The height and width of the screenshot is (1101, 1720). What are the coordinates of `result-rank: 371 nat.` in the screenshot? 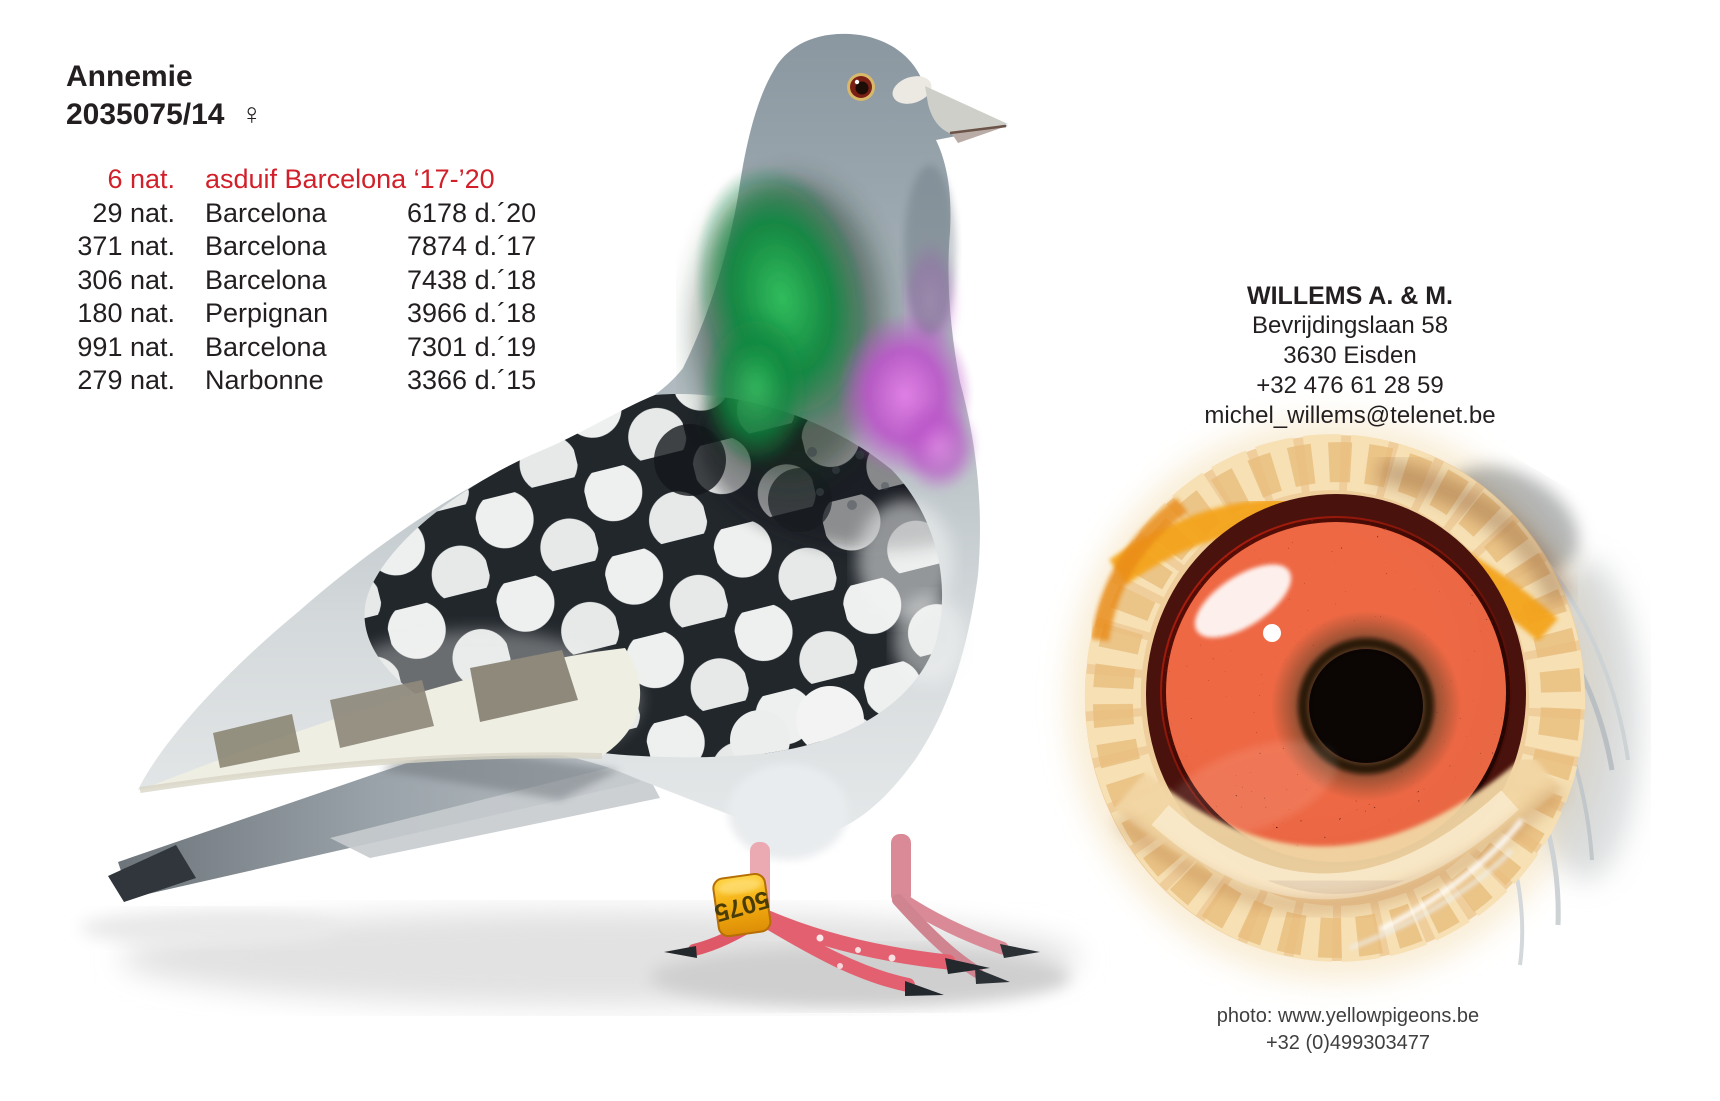 It's located at (126, 246).